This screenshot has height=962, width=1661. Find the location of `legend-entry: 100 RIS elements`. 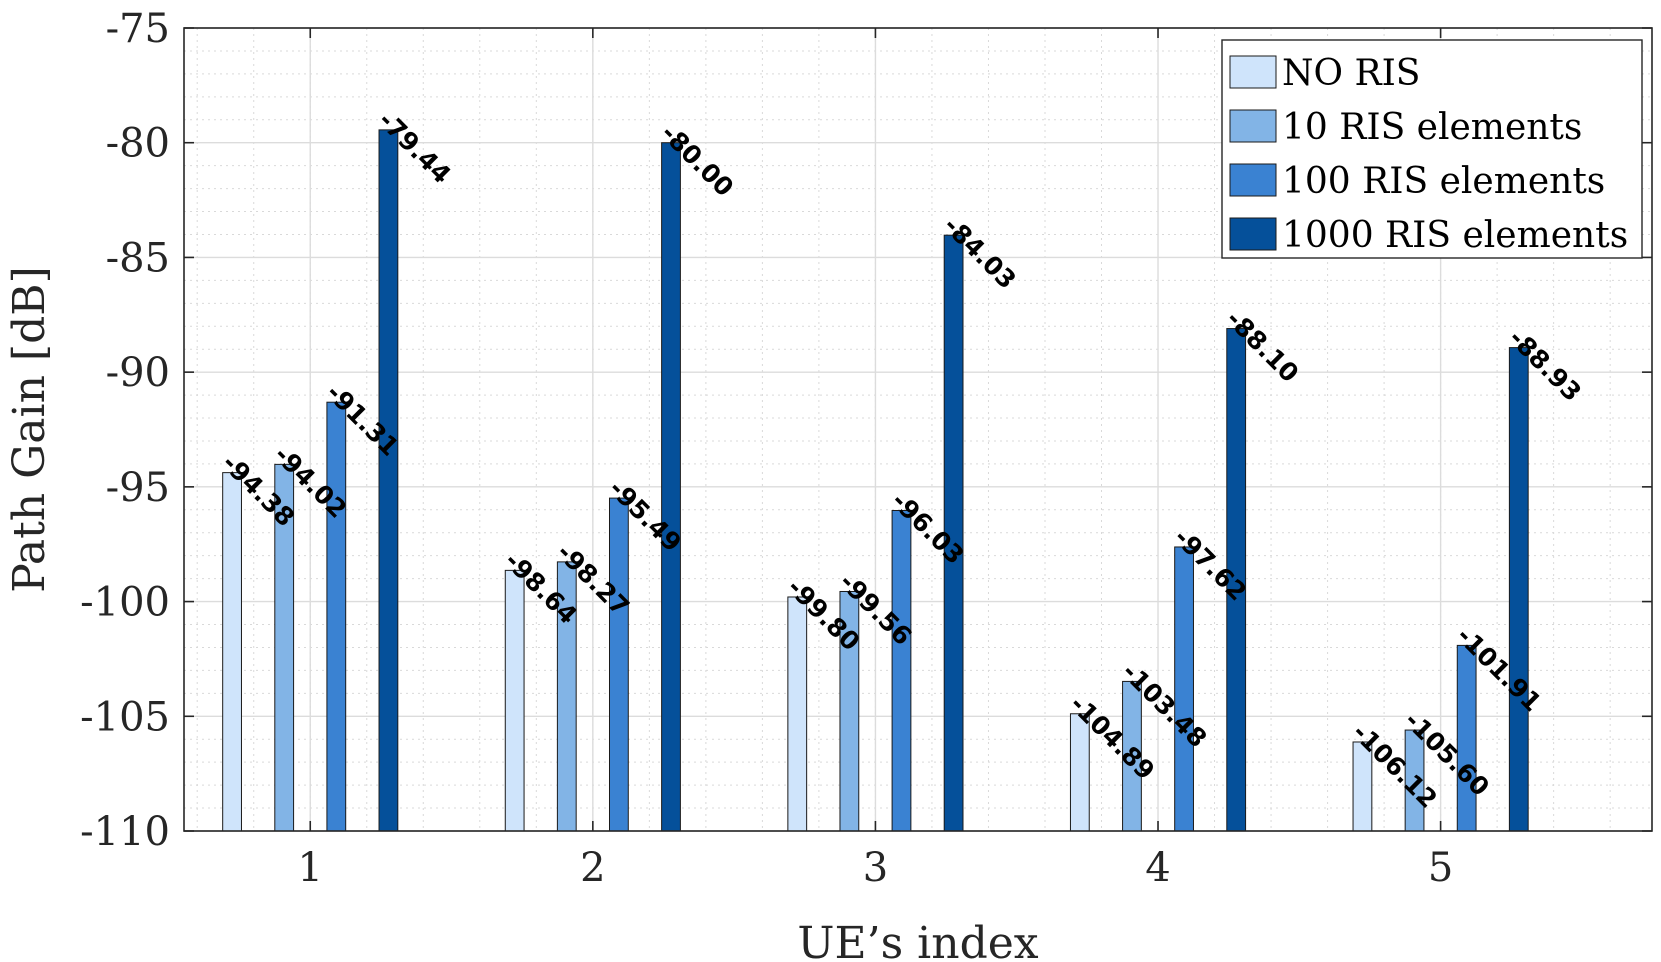

legend-entry: 100 RIS elements is located at coordinates (1443, 181).